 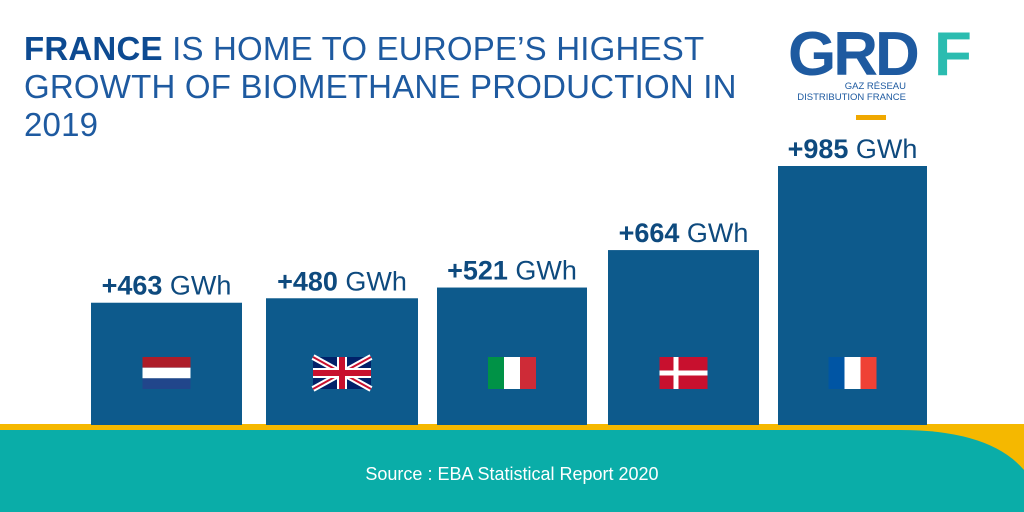 What do you see at coordinates (853, 54) in the screenshot?
I see `logo-text: GRD` at bounding box center [853, 54].